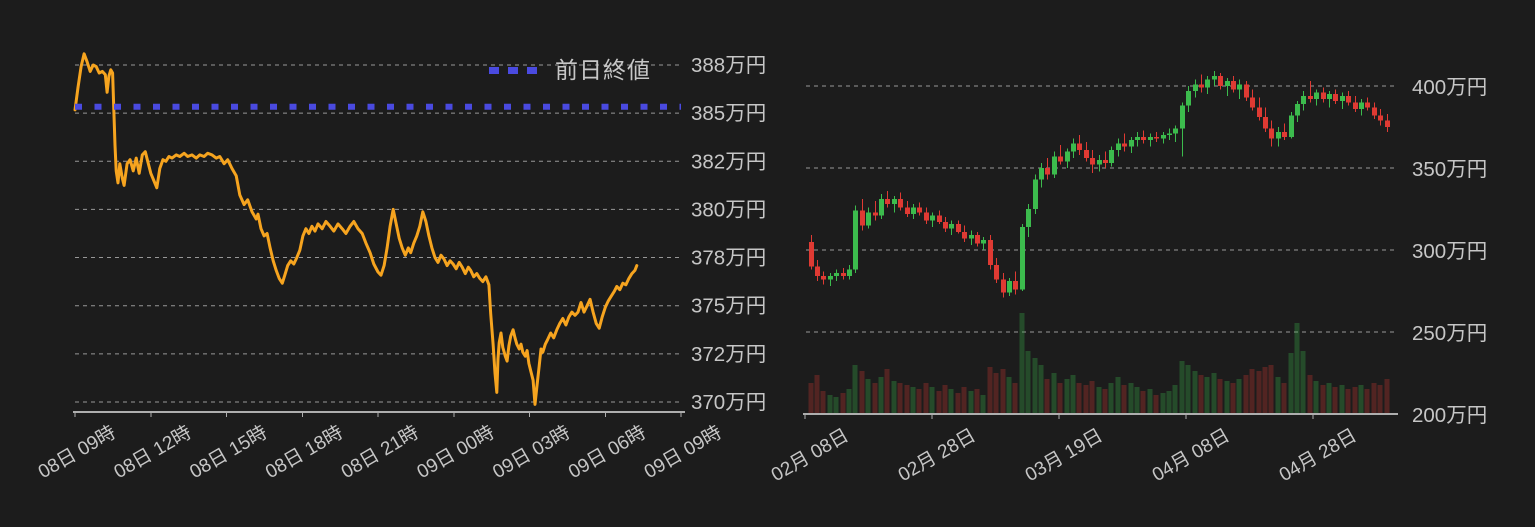  I want to click on x-axis-tick-label: 08日 09時, so click(76, 452).